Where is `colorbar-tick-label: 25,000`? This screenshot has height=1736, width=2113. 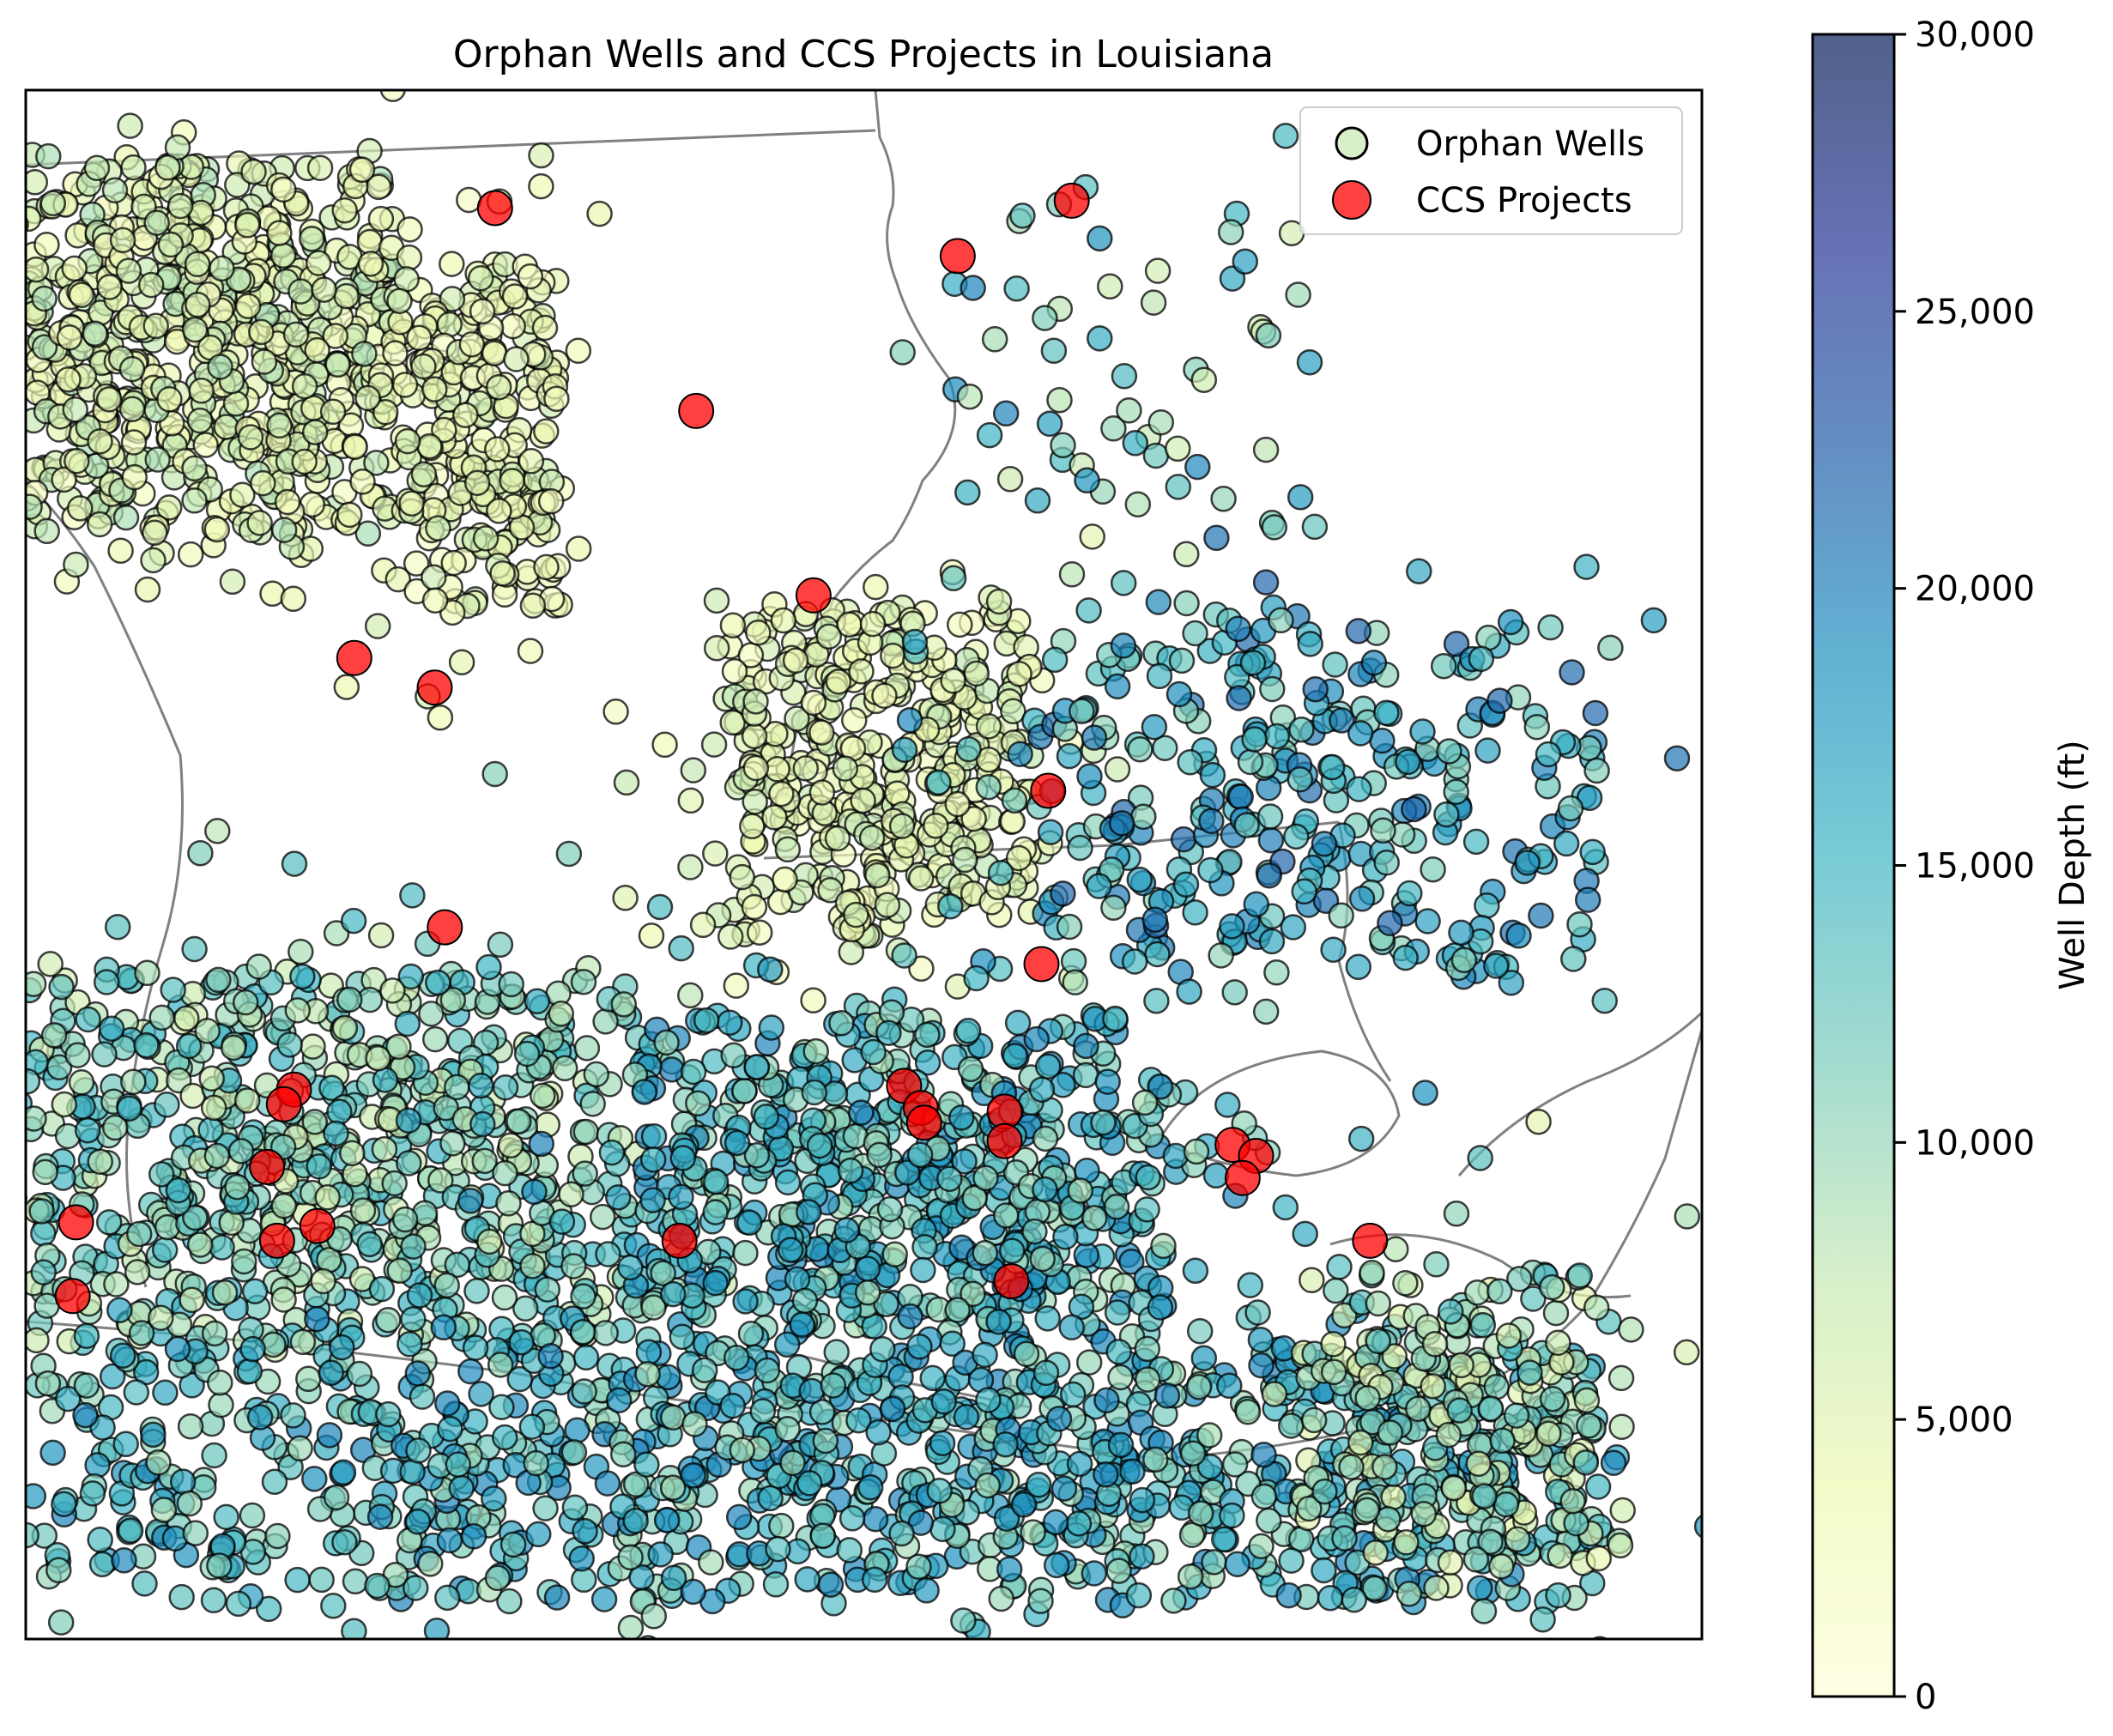 colorbar-tick-label: 25,000 is located at coordinates (1975, 312).